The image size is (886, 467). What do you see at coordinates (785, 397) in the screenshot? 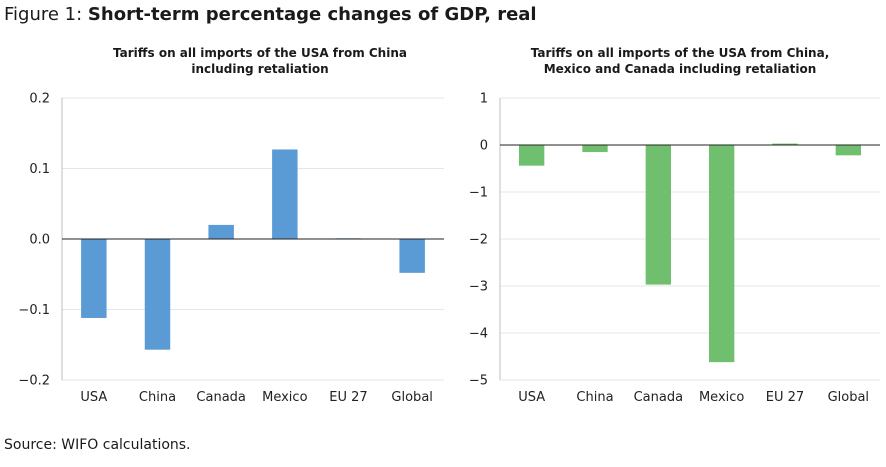
I see `right-x-tick-label: EU 27` at bounding box center [785, 397].